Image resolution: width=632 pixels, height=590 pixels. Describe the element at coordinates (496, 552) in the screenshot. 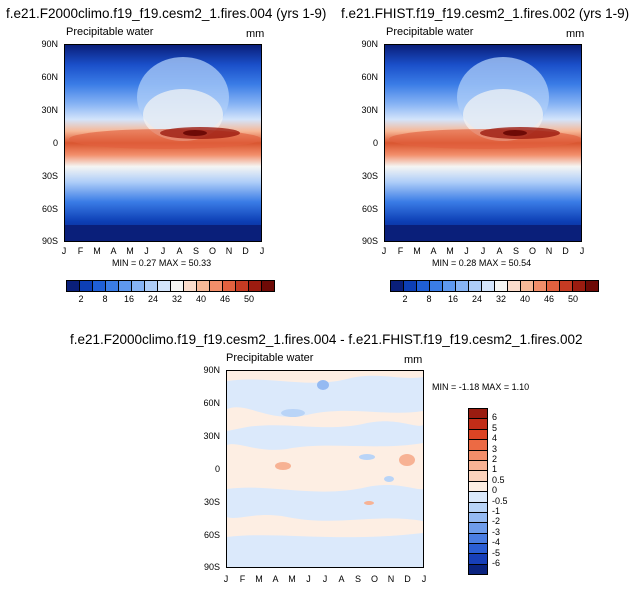

I see `colorbar-label: -5` at that location.